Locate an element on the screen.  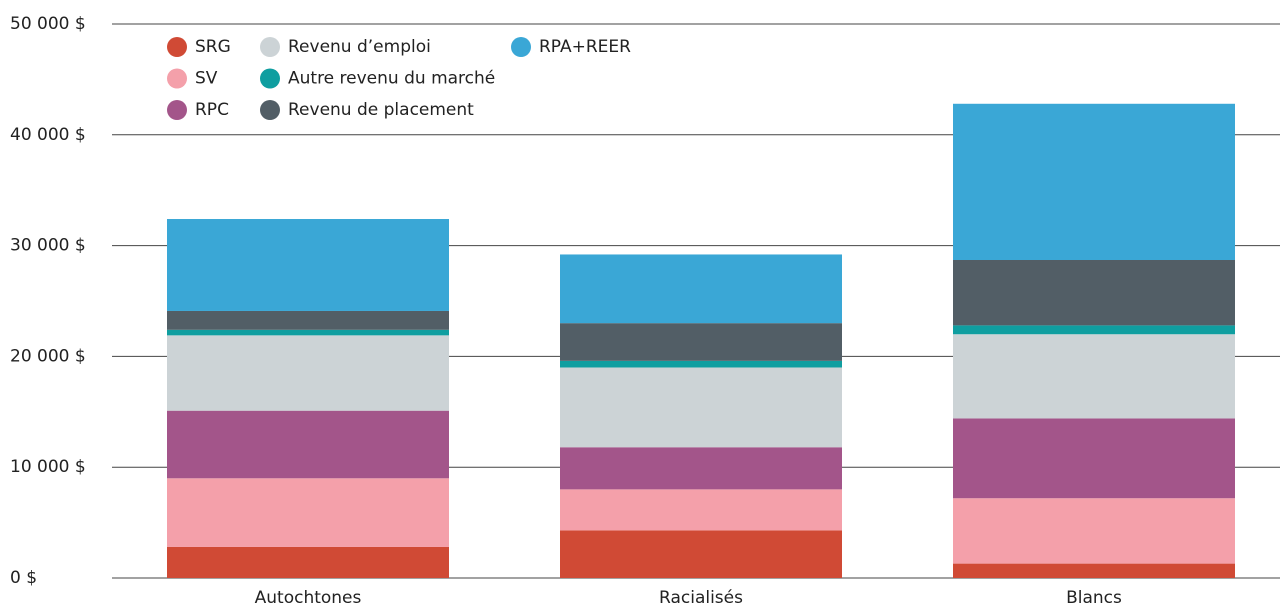
y-tick-label: 40 000 $ is located at coordinates (48, 135).